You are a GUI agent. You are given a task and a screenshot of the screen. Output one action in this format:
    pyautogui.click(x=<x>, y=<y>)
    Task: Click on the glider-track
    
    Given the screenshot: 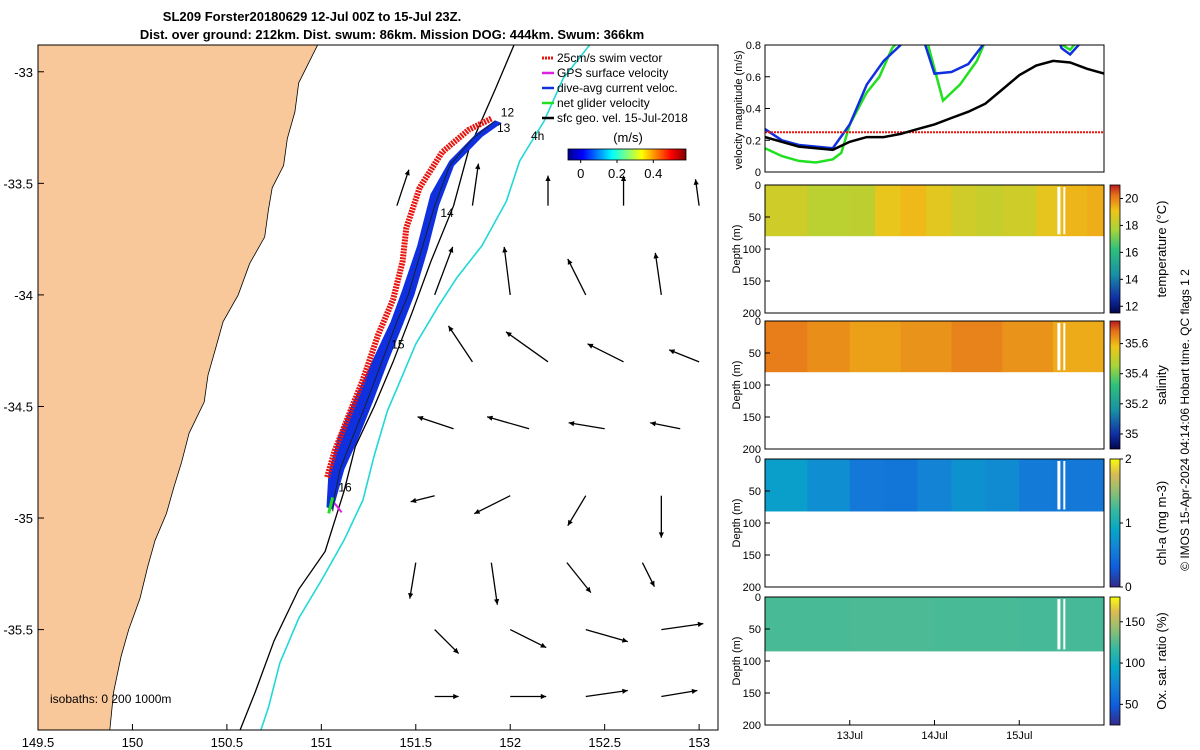 What is the action you would take?
    pyautogui.click(x=414, y=316)
    